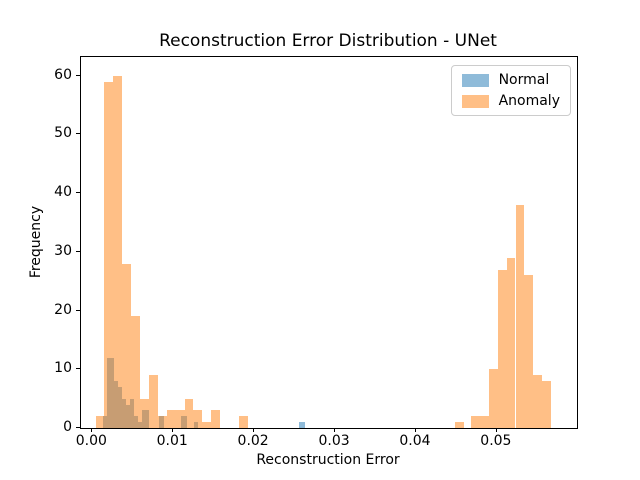 This screenshot has width=640, height=480. I want to click on anomaly-swatch-icon, so click(475, 101).